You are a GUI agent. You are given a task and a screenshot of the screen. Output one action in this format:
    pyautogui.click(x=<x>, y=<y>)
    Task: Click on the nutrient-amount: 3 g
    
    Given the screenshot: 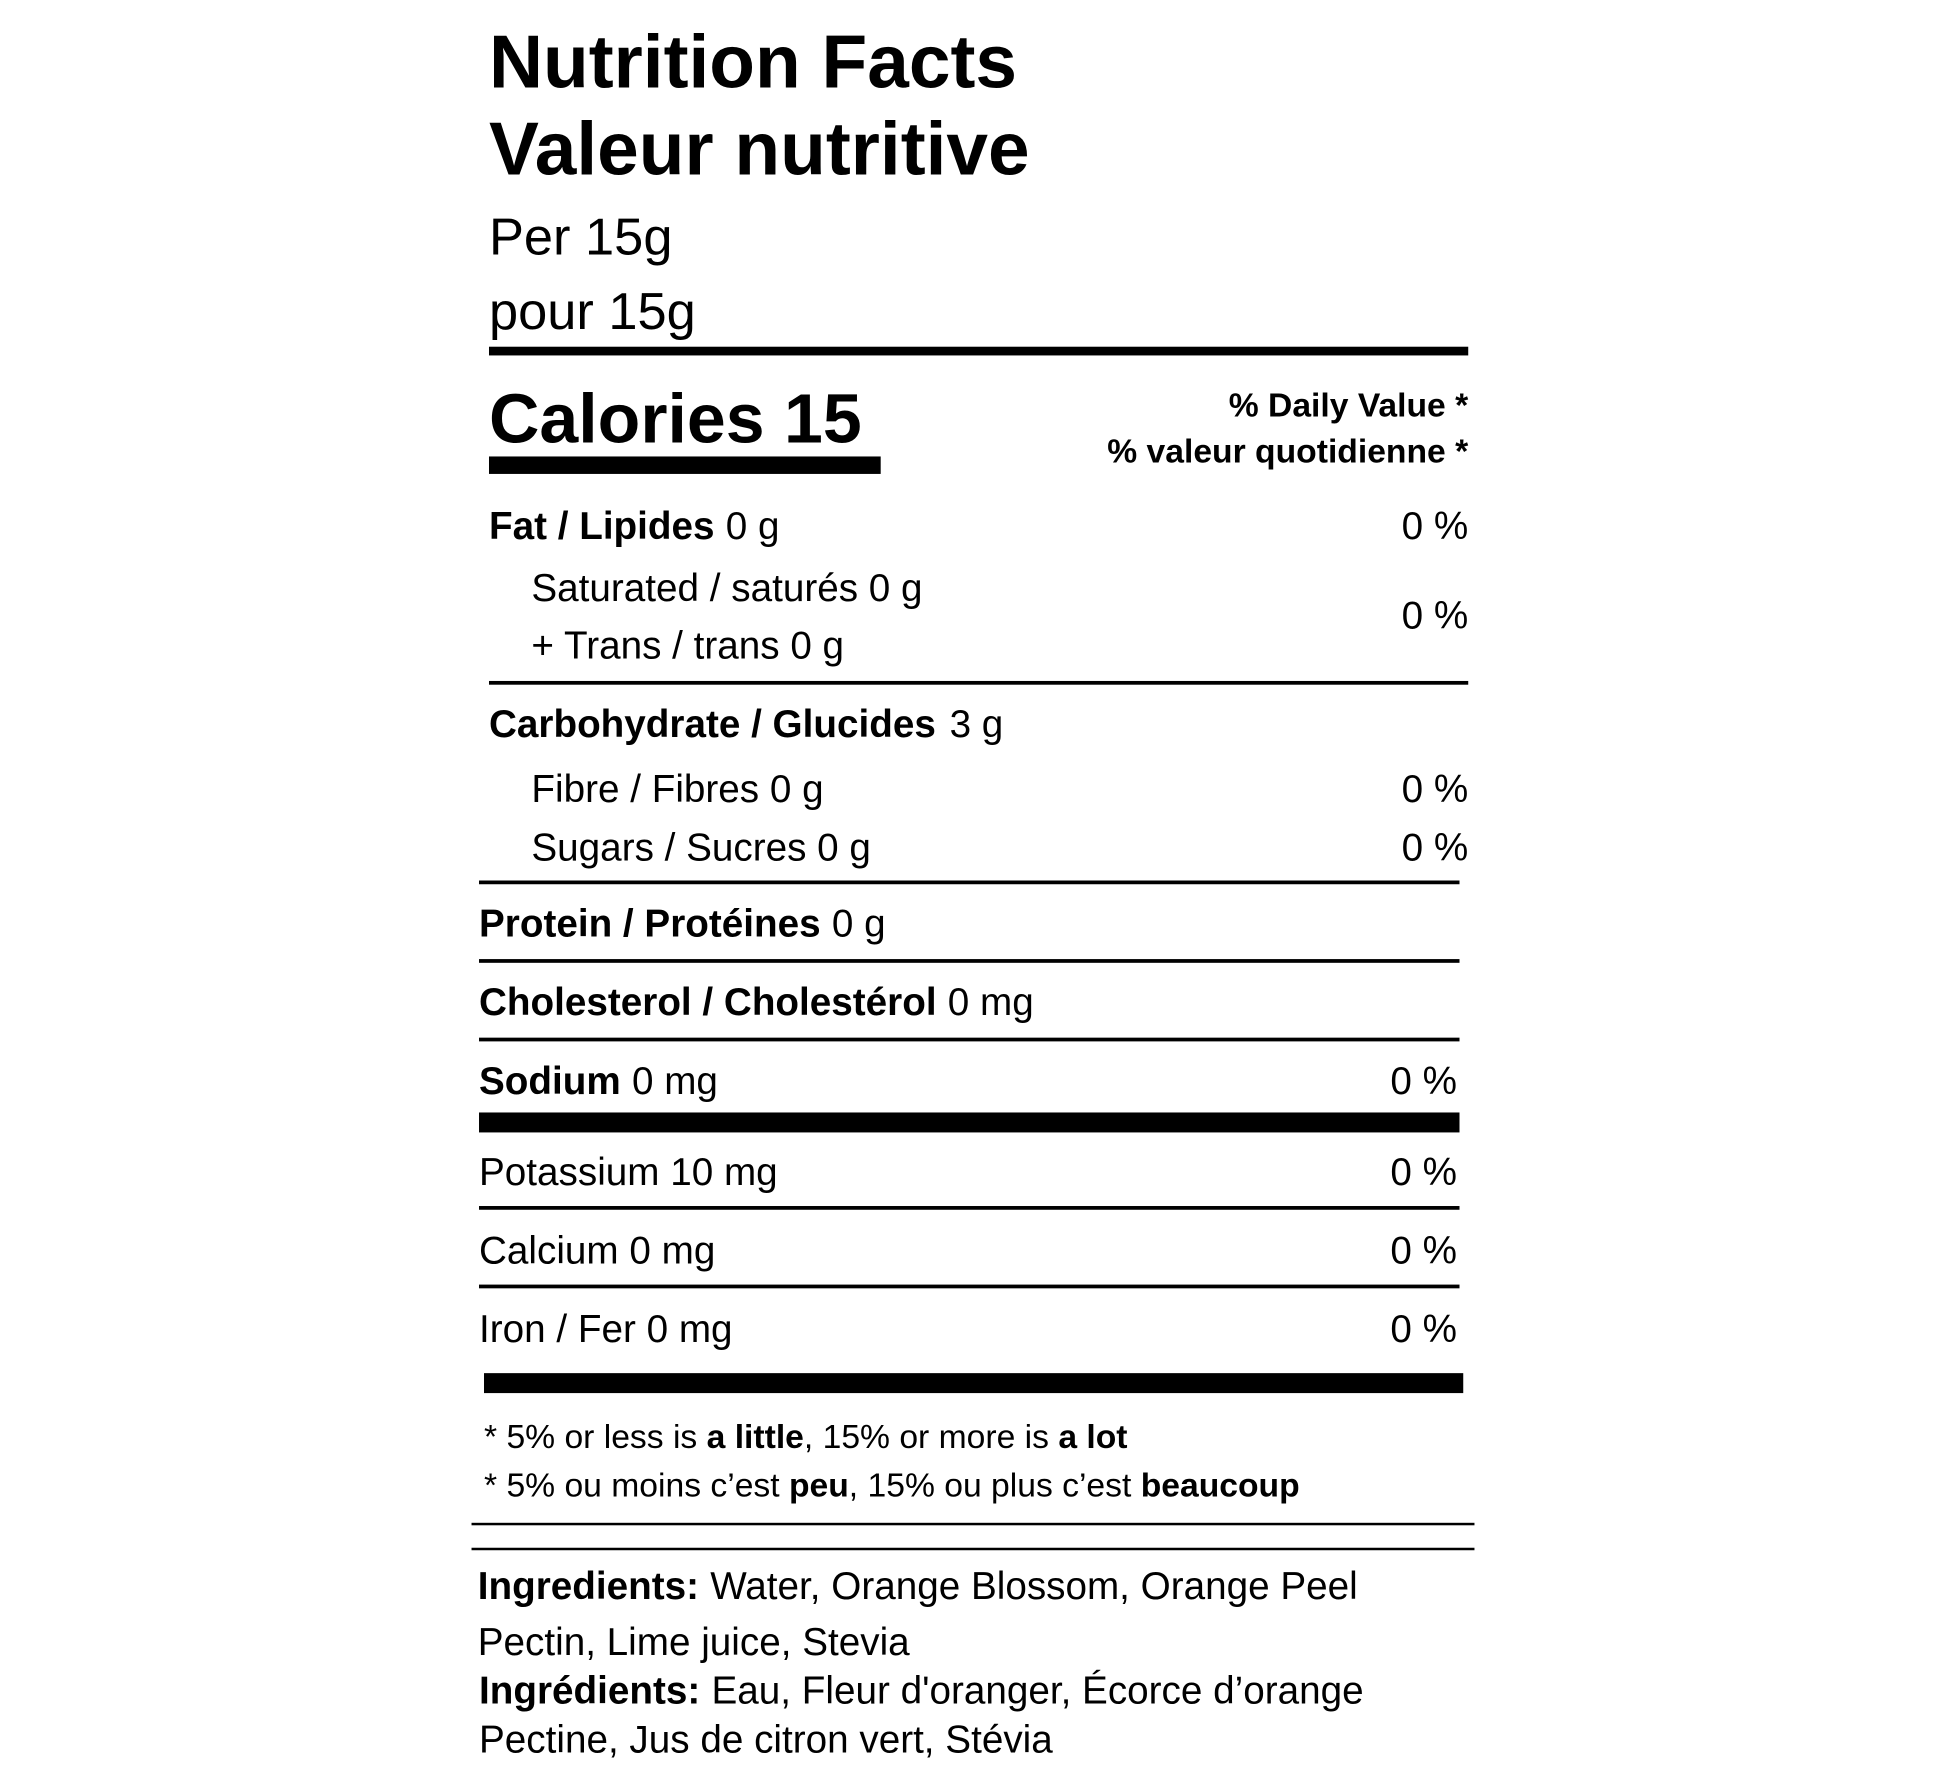 What is the action you would take?
    pyautogui.click(x=977, y=724)
    